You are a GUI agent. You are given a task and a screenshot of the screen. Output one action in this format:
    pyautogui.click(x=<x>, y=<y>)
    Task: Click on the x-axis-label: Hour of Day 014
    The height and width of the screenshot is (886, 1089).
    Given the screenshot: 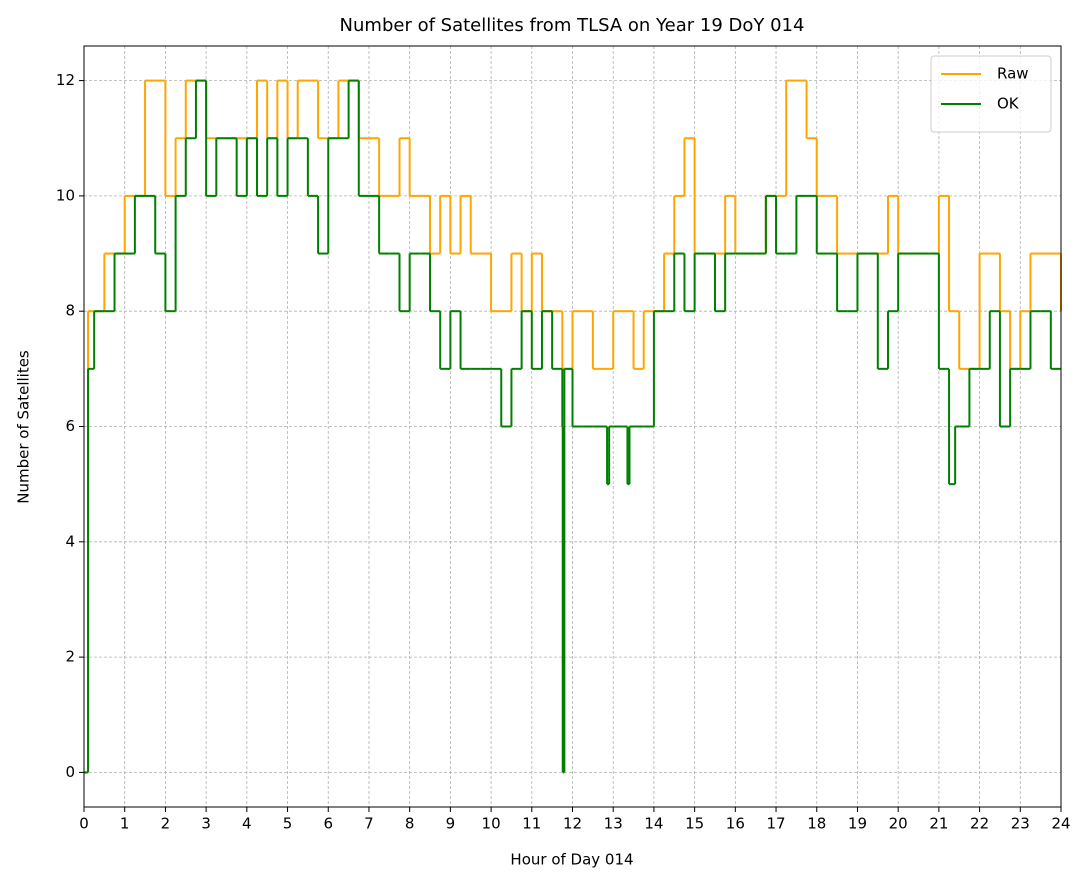 What is the action you would take?
    pyautogui.click(x=571, y=860)
    